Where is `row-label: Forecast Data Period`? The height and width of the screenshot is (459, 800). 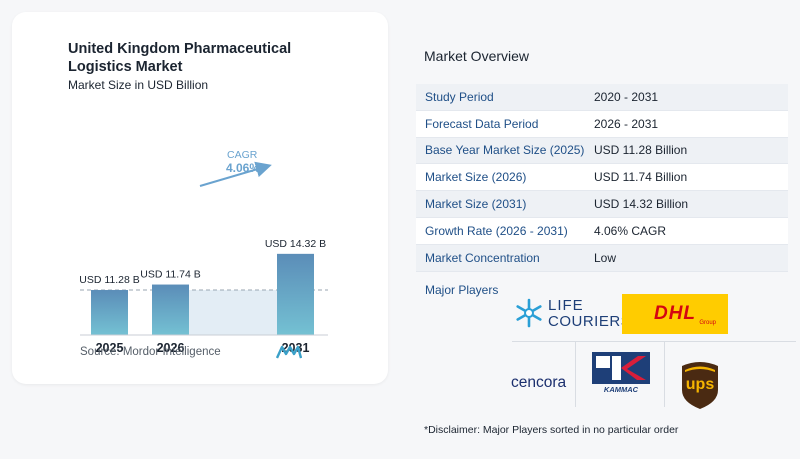 row-label: Forecast Data Period is located at coordinates (482, 123).